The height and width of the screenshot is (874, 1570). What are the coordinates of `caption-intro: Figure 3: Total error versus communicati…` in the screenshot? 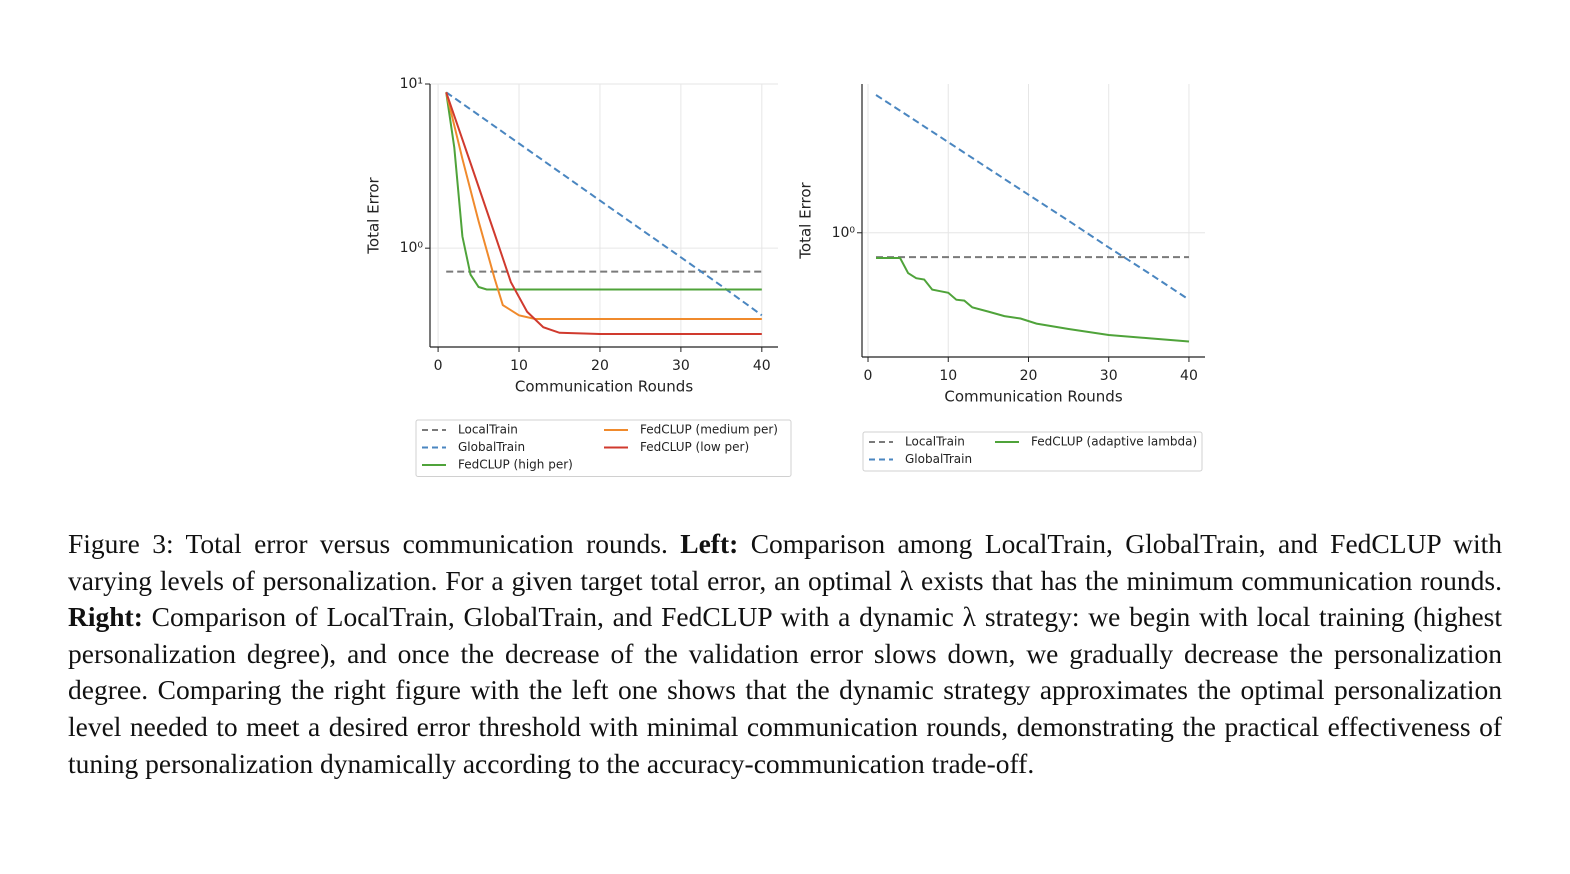 It's located at (368, 543).